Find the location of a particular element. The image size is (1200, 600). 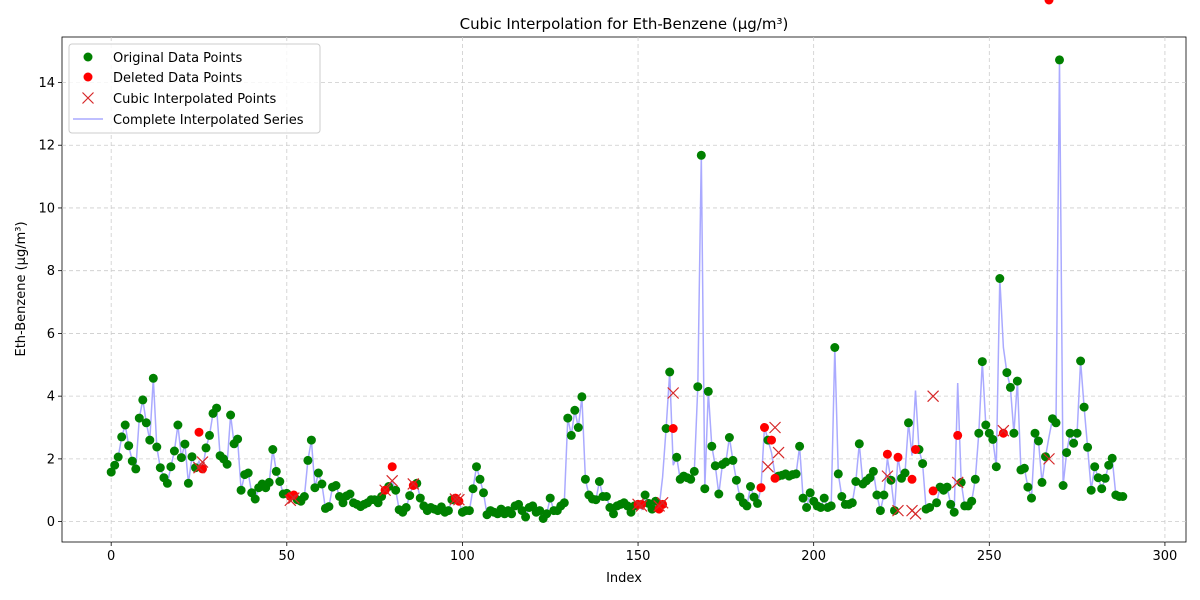

legend-label-series: Complete Interpolated Series is located at coordinates (208, 120).